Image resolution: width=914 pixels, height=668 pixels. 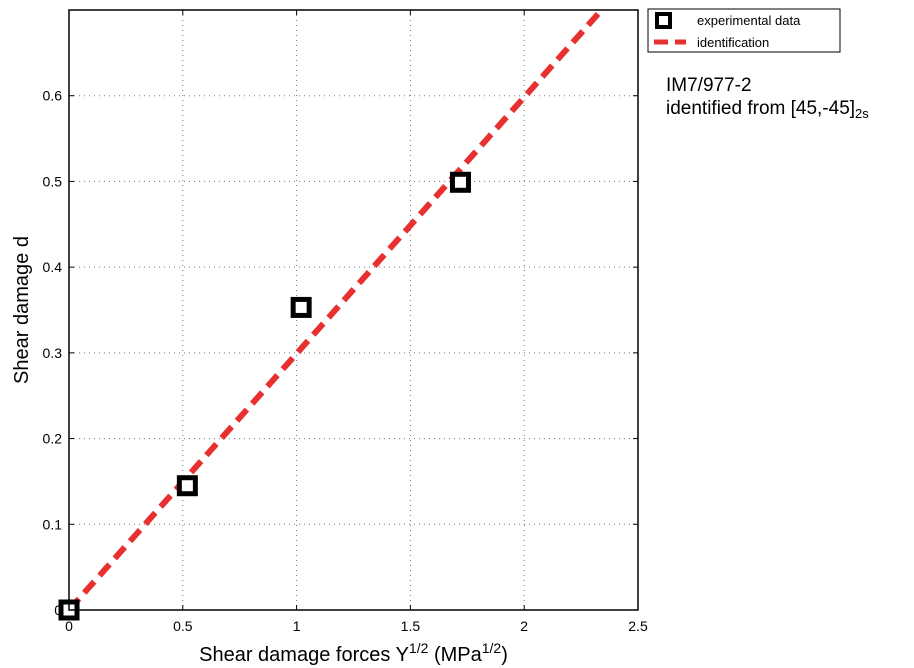 I want to click on x-tick-label: 1, so click(x=297, y=626).